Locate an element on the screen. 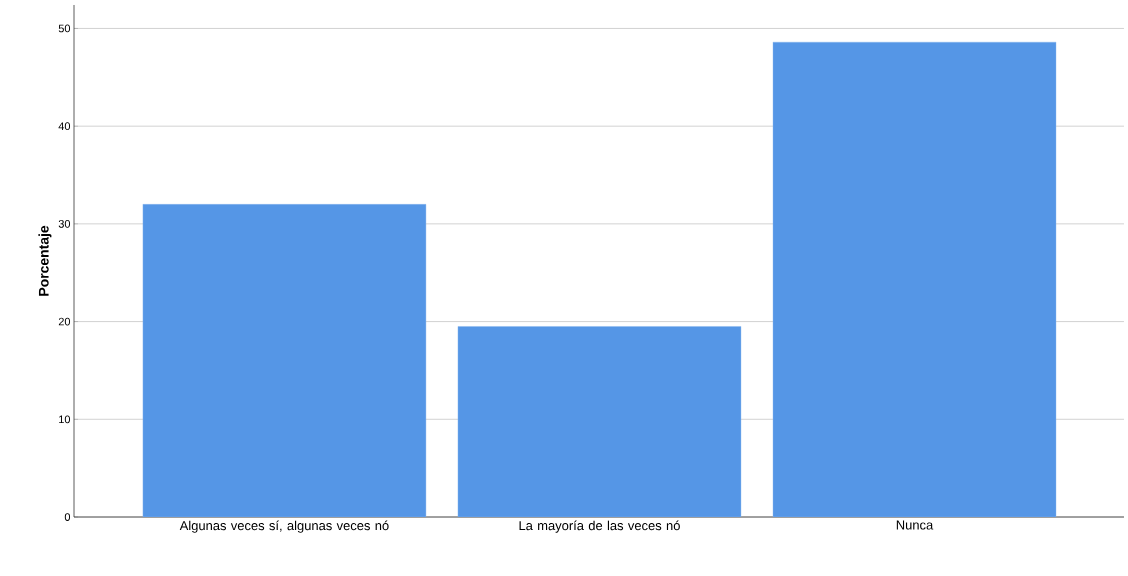 The image size is (1128, 576). y-tick-label: 30 is located at coordinates (64, 224).